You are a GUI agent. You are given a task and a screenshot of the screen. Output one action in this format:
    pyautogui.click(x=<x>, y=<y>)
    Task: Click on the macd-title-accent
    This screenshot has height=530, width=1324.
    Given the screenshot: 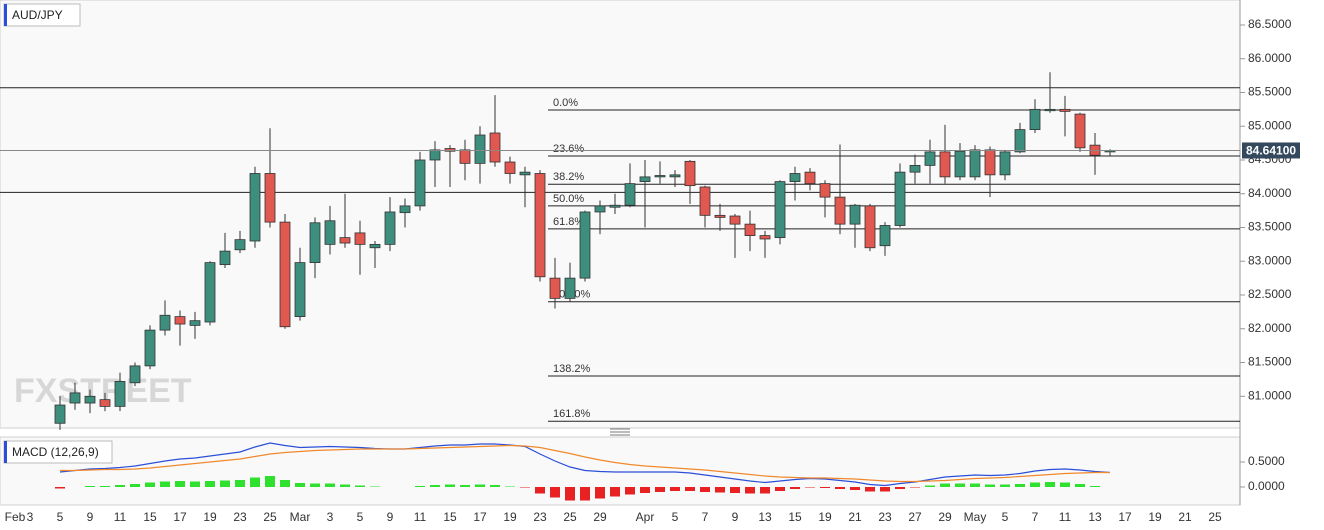 What is the action you would take?
    pyautogui.click(x=5, y=452)
    